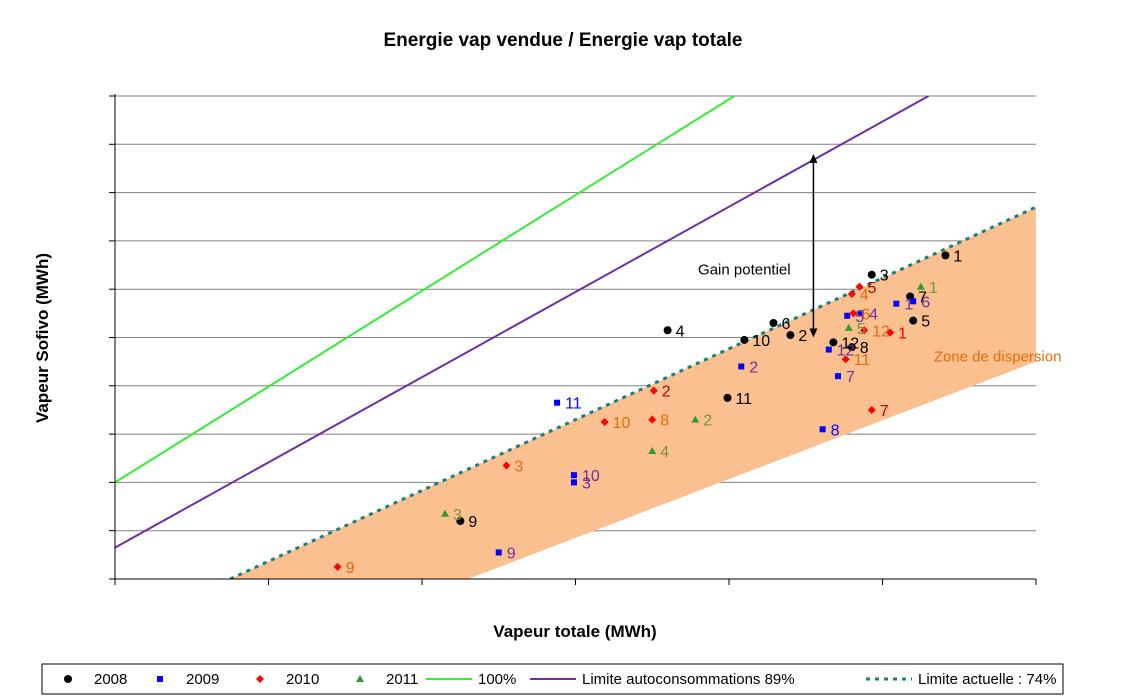 The height and width of the screenshot is (700, 1125). What do you see at coordinates (302, 679) in the screenshot?
I see `legend-label: 2010` at bounding box center [302, 679].